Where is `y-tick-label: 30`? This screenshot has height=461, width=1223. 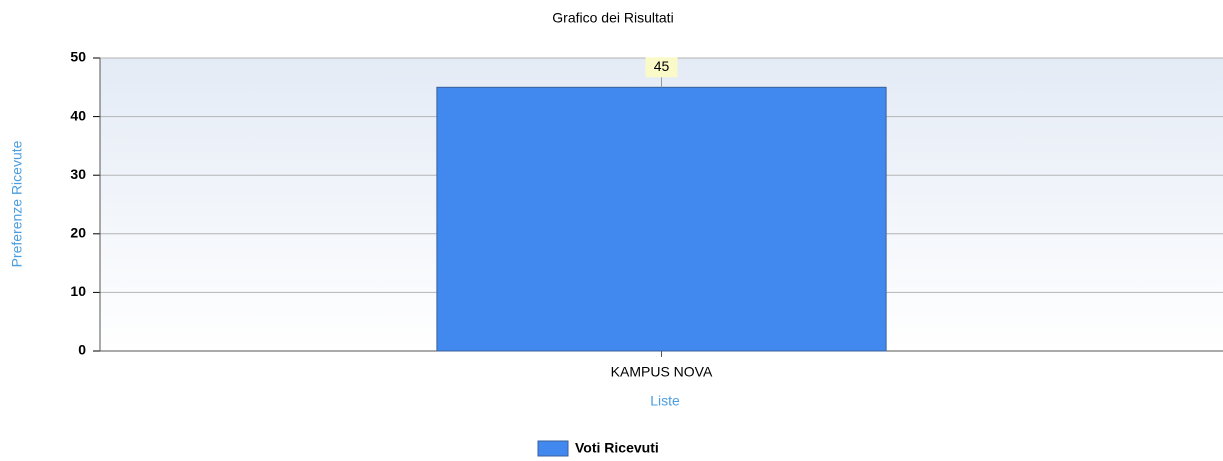
y-tick-label: 30 is located at coordinates (78, 174).